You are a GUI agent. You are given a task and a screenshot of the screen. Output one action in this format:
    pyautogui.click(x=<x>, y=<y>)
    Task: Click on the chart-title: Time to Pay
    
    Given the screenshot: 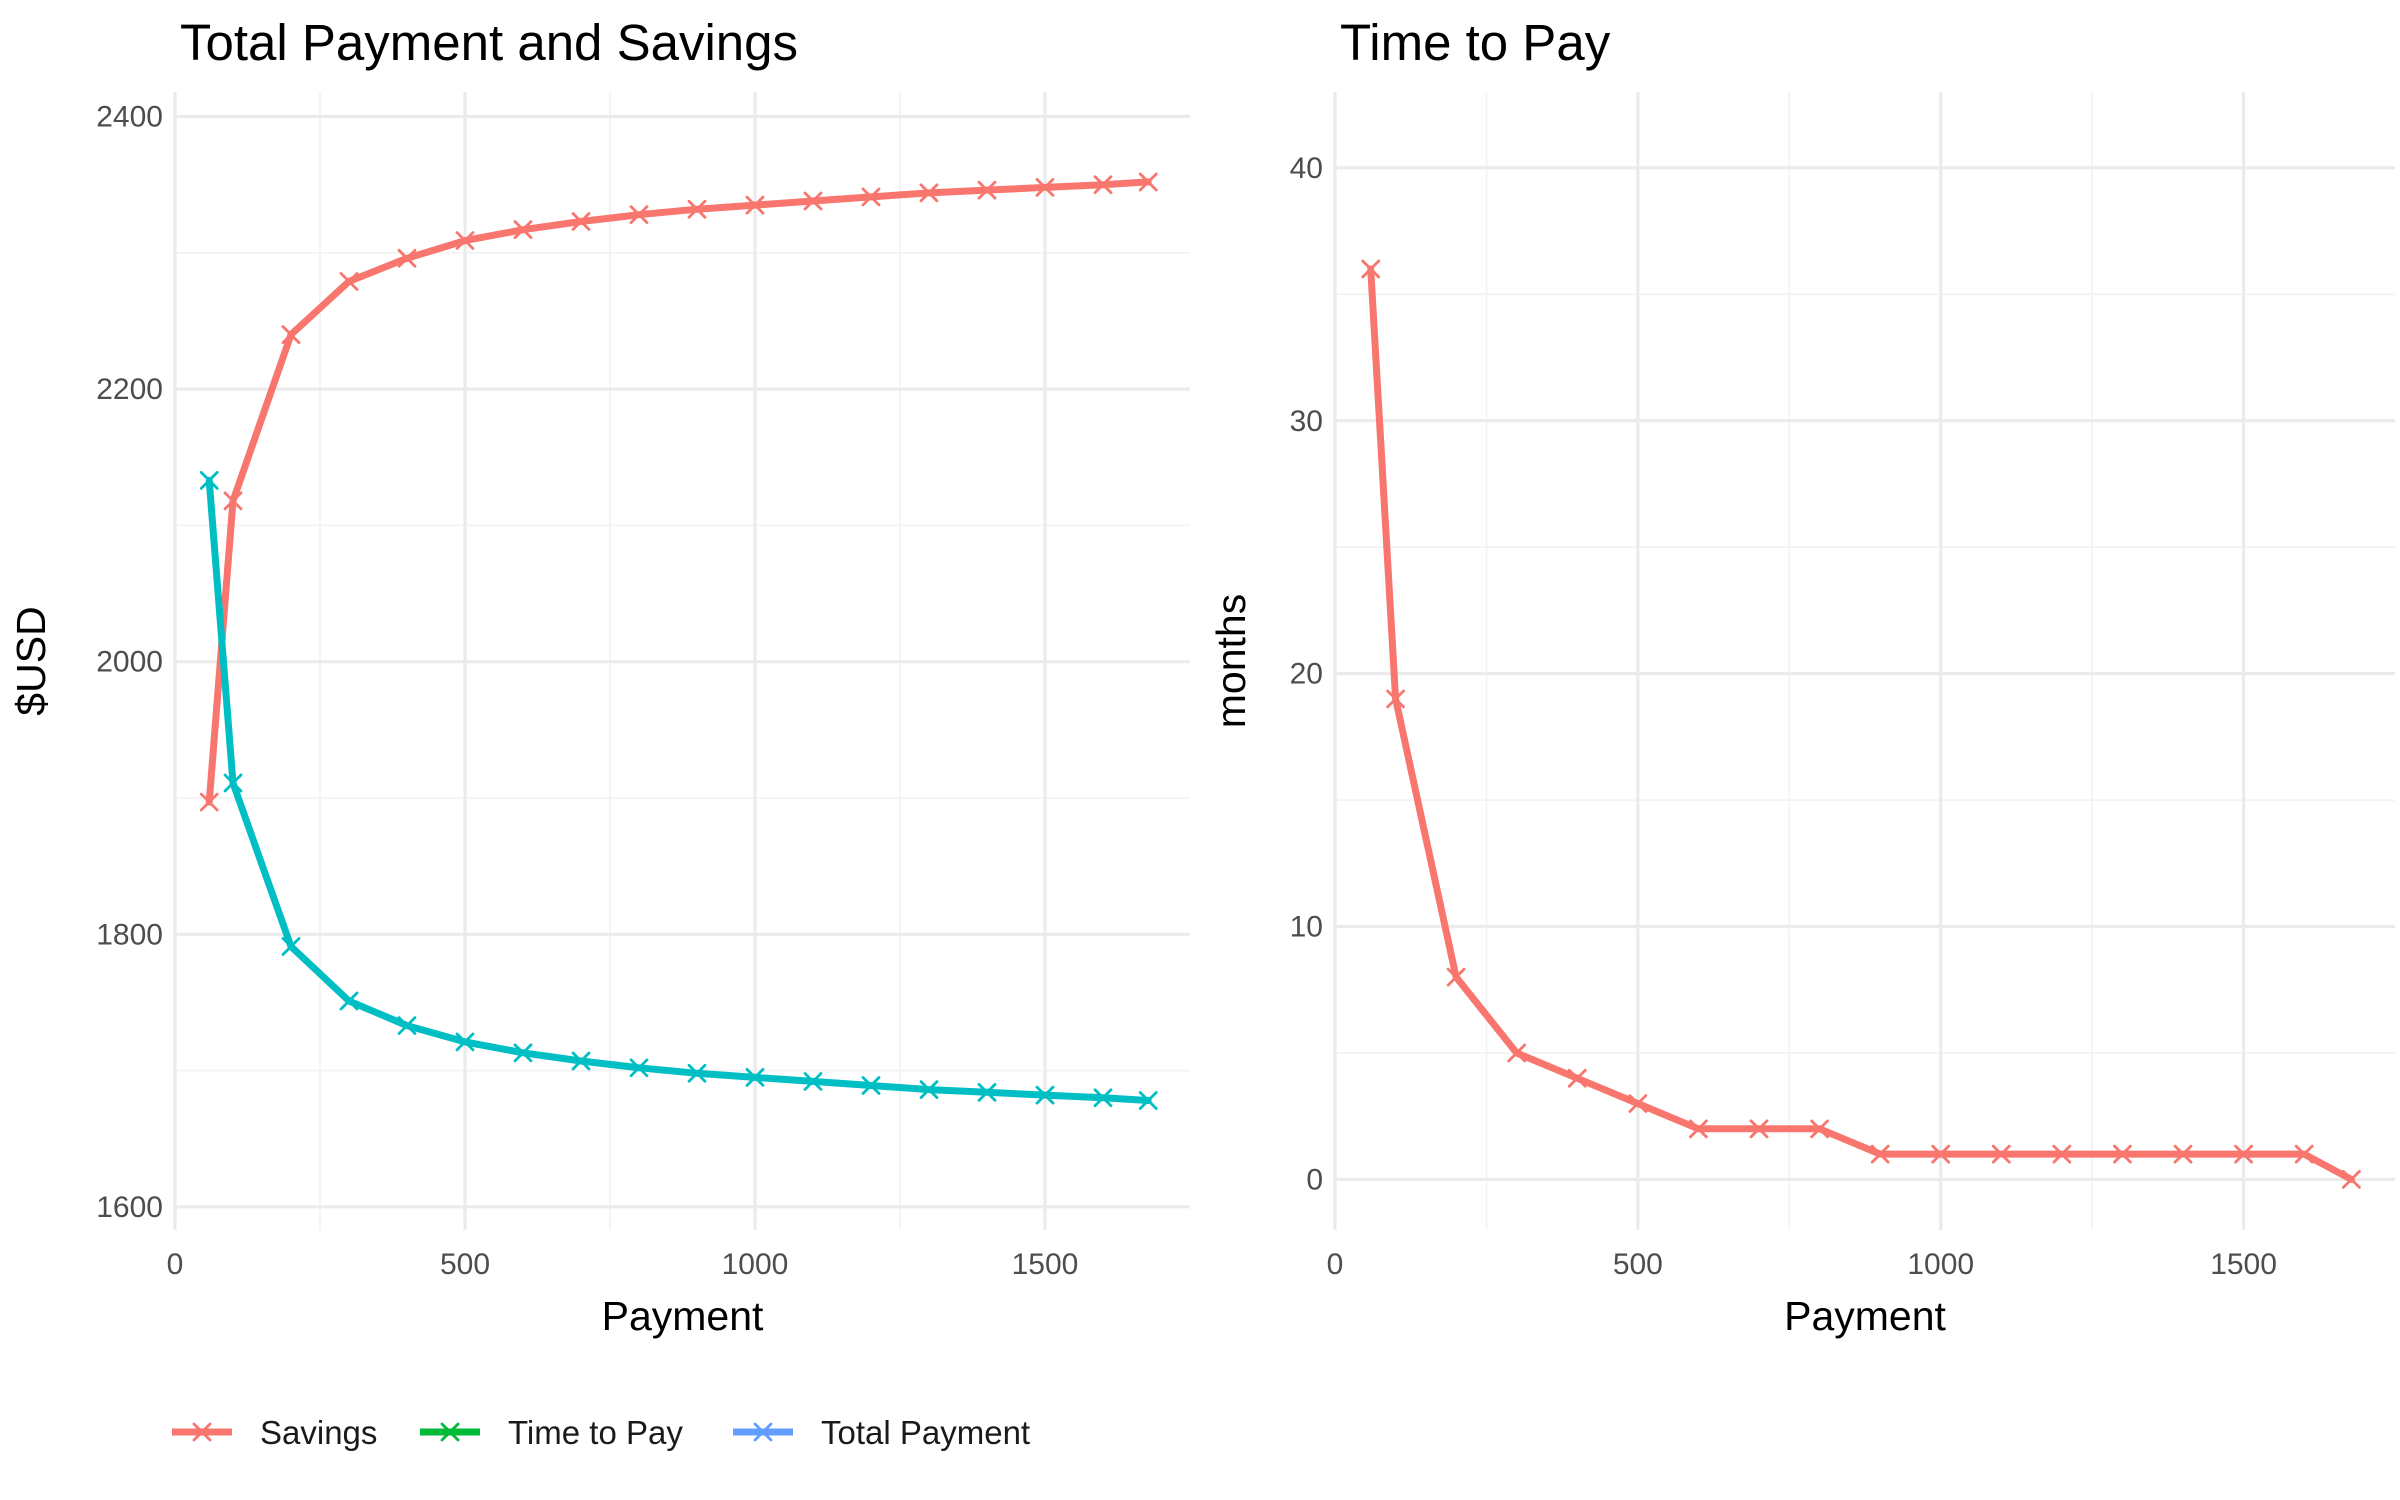 What is the action you would take?
    pyautogui.click(x=1475, y=42)
    